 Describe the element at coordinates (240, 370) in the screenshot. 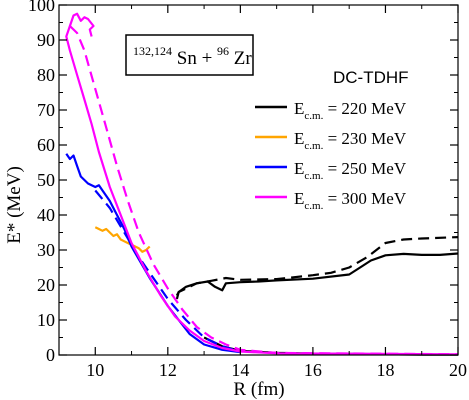

I see `x-tick-label: 14` at that location.